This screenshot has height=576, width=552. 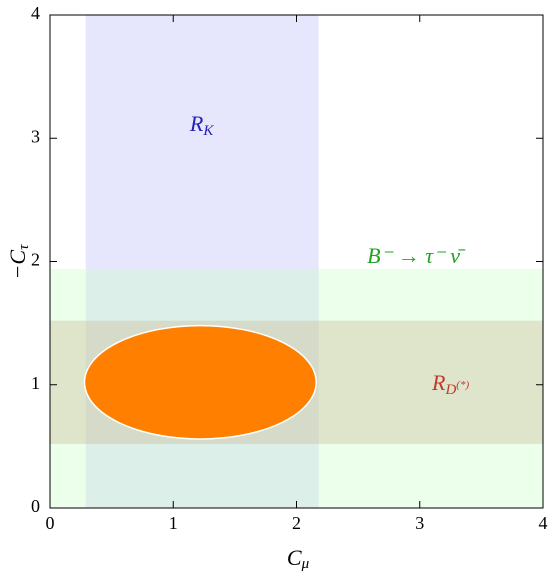 I want to click on x-tick-label: 2, so click(x=296, y=523).